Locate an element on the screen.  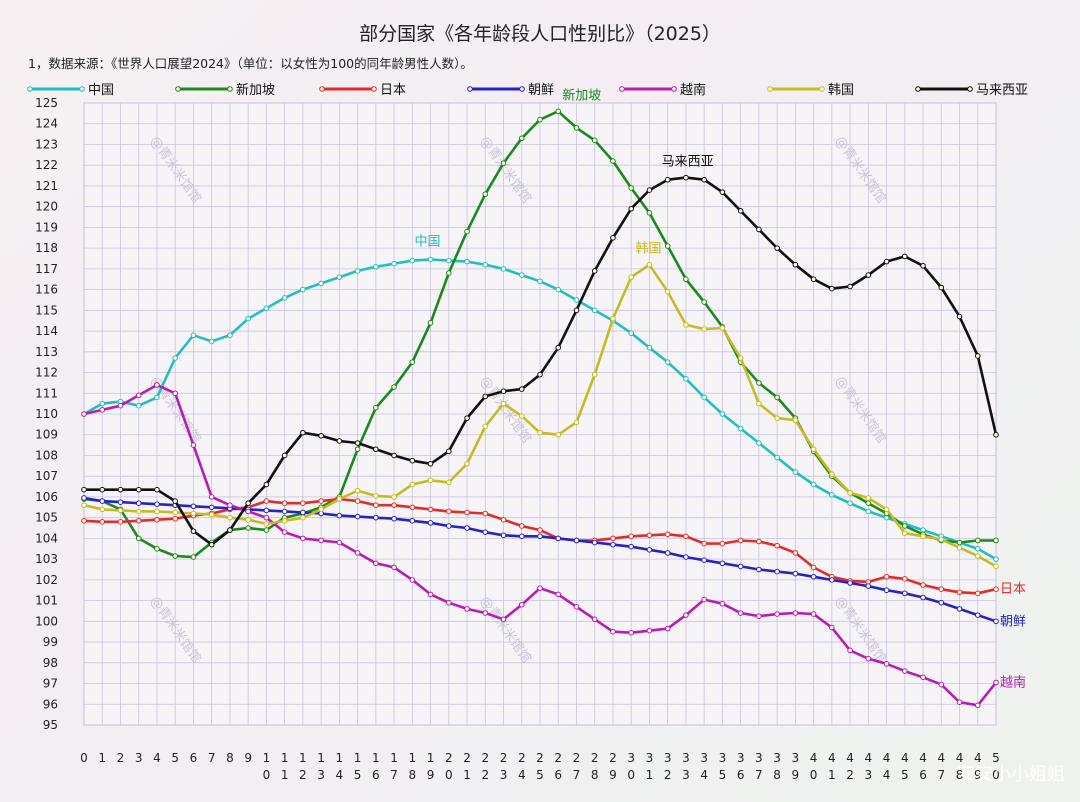
y-tick-label: 124 is located at coordinates (46, 124).